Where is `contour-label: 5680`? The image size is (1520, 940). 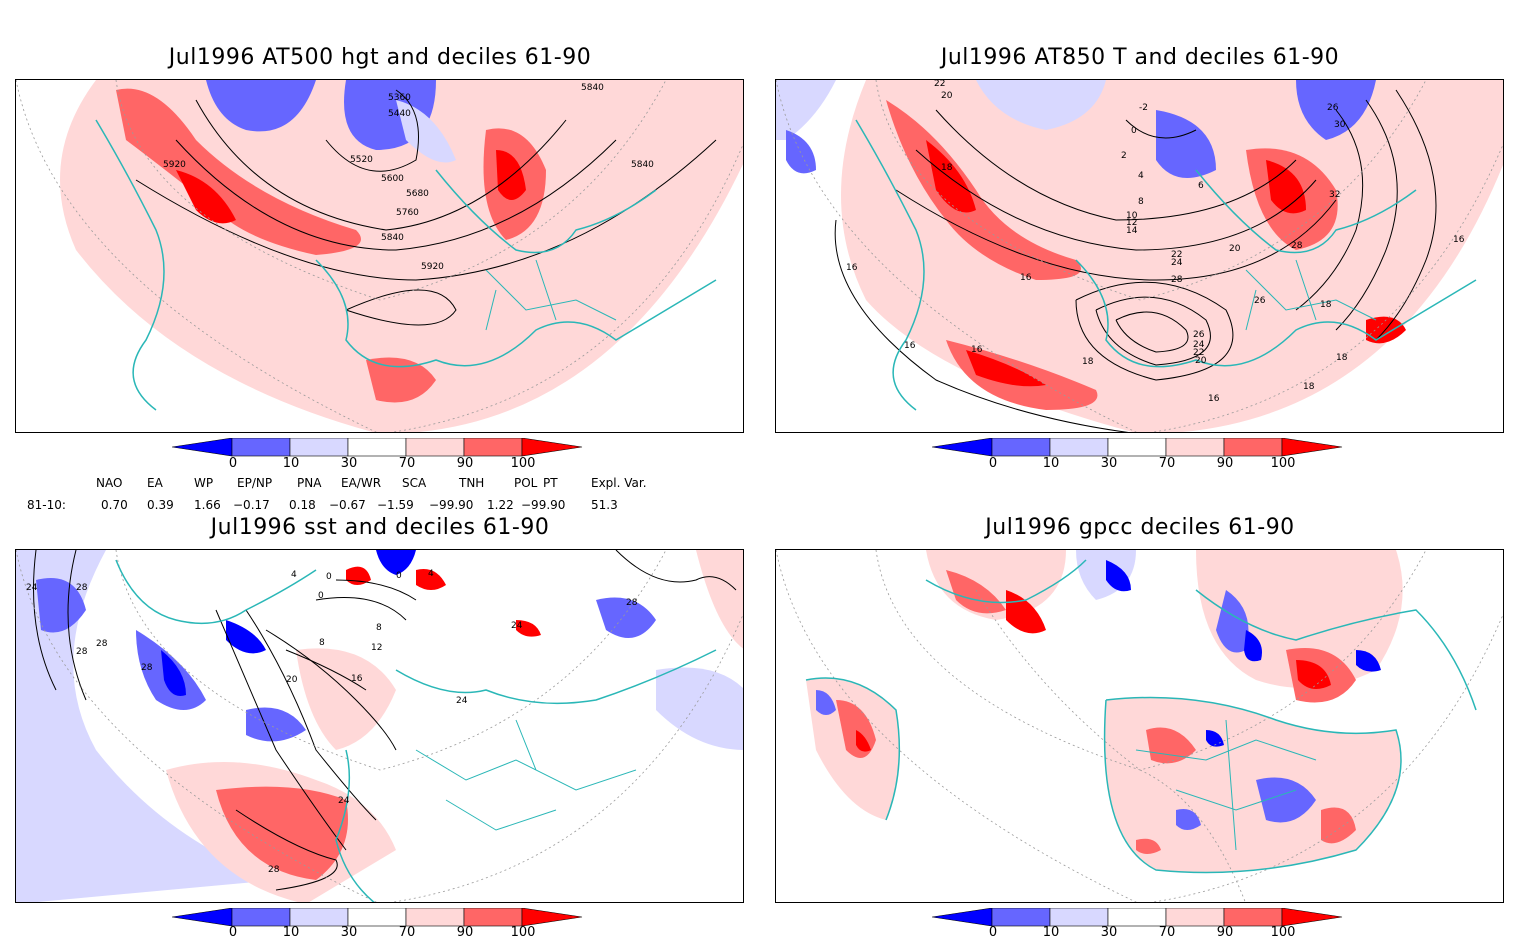 contour-label: 5680 is located at coordinates (417, 194).